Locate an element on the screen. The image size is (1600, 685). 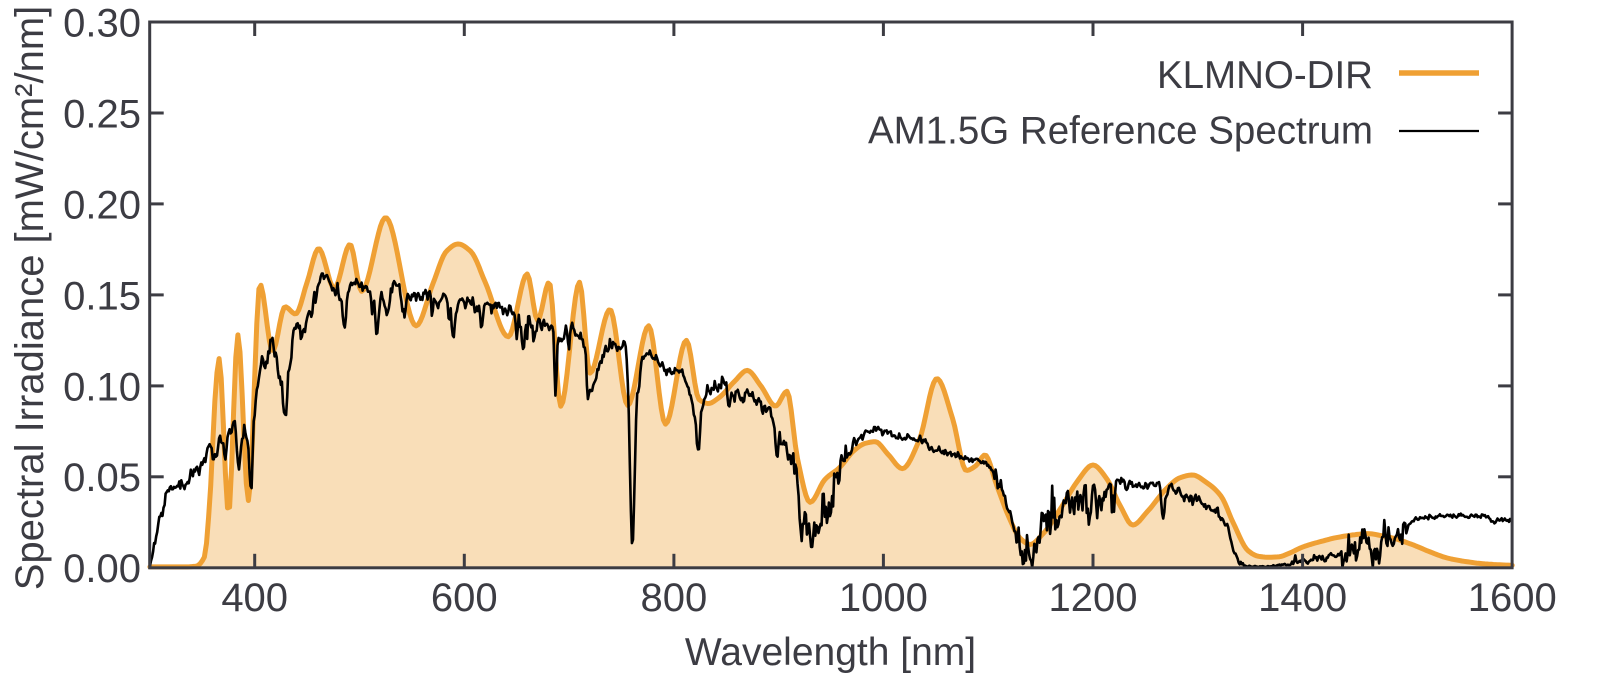
svg-text:Spectral Irradiance [mW/cm²/nm: Spectral Irradiance [mW/cm²/nm] is located at coordinates (30, 298).